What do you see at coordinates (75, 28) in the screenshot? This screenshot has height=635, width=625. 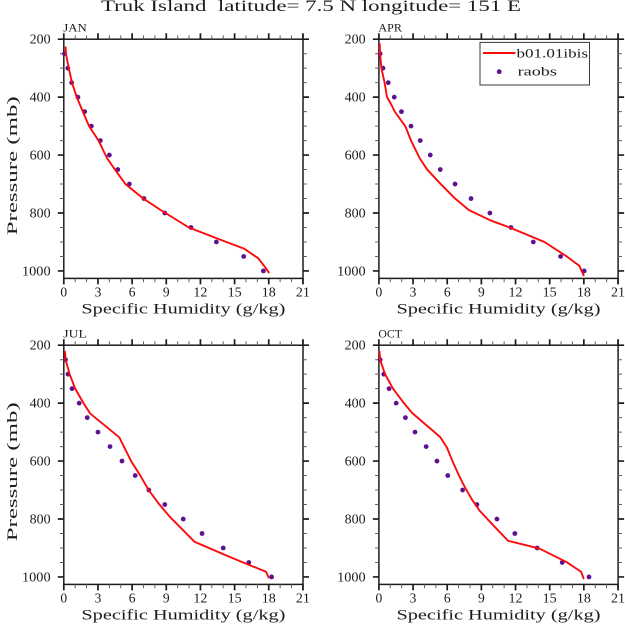 I see `svg-text: JAN` at bounding box center [75, 28].